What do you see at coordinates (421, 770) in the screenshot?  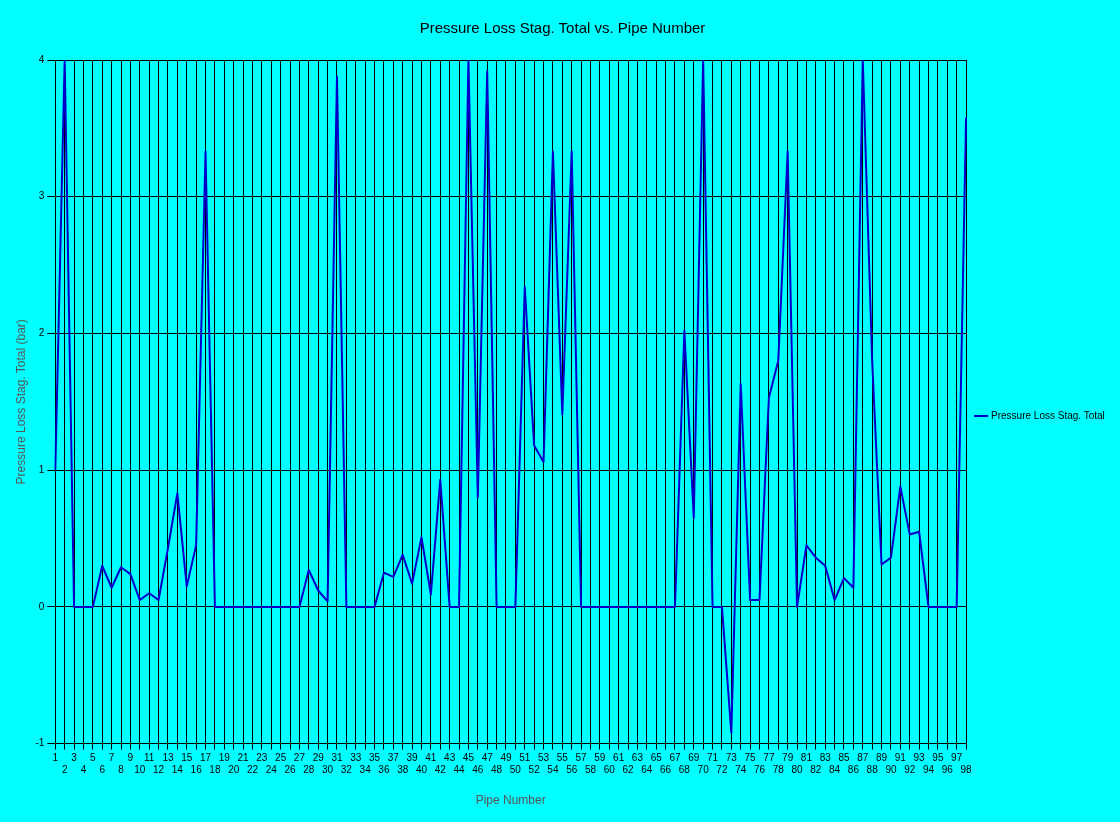 I see `x-tick-label: 40` at bounding box center [421, 770].